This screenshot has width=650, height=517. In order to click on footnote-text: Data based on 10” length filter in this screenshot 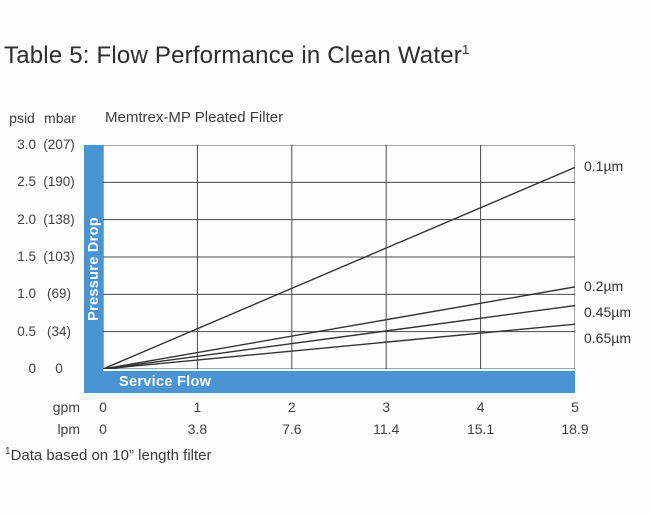, I will do `click(111, 455)`.